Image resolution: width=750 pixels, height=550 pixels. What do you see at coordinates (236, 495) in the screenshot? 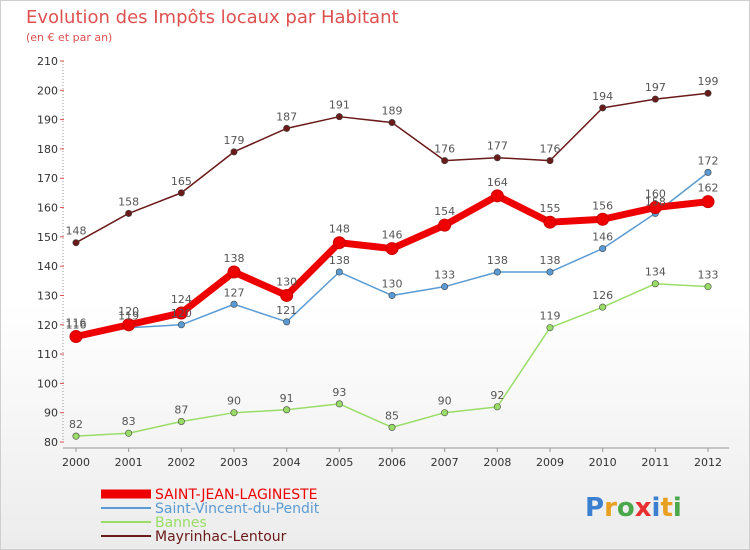
I see `legend-label: SAINT-JEAN-LAGINESTE` at bounding box center [236, 495].